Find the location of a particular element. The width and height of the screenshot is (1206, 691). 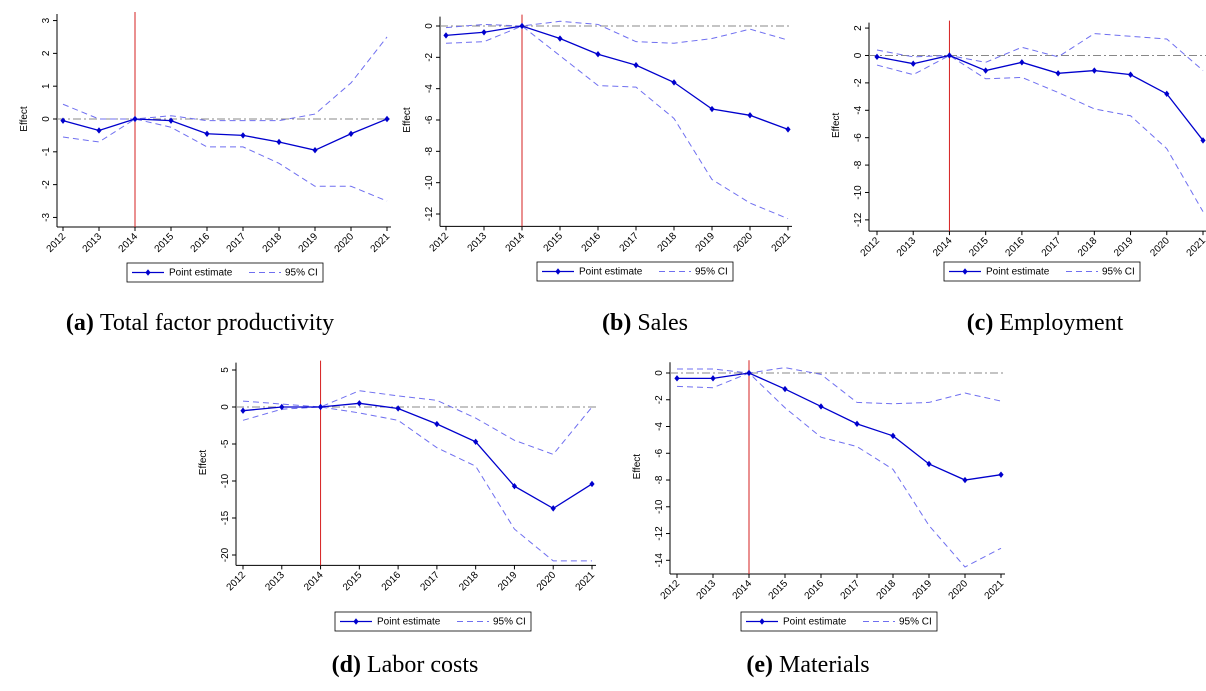

y-tick-label: 1 is located at coordinates (46, 86).